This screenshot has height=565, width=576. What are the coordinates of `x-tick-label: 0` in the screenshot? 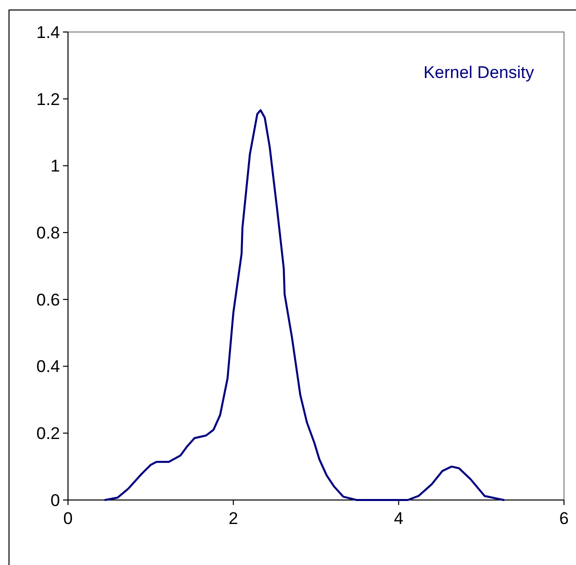 It's located at (68, 518).